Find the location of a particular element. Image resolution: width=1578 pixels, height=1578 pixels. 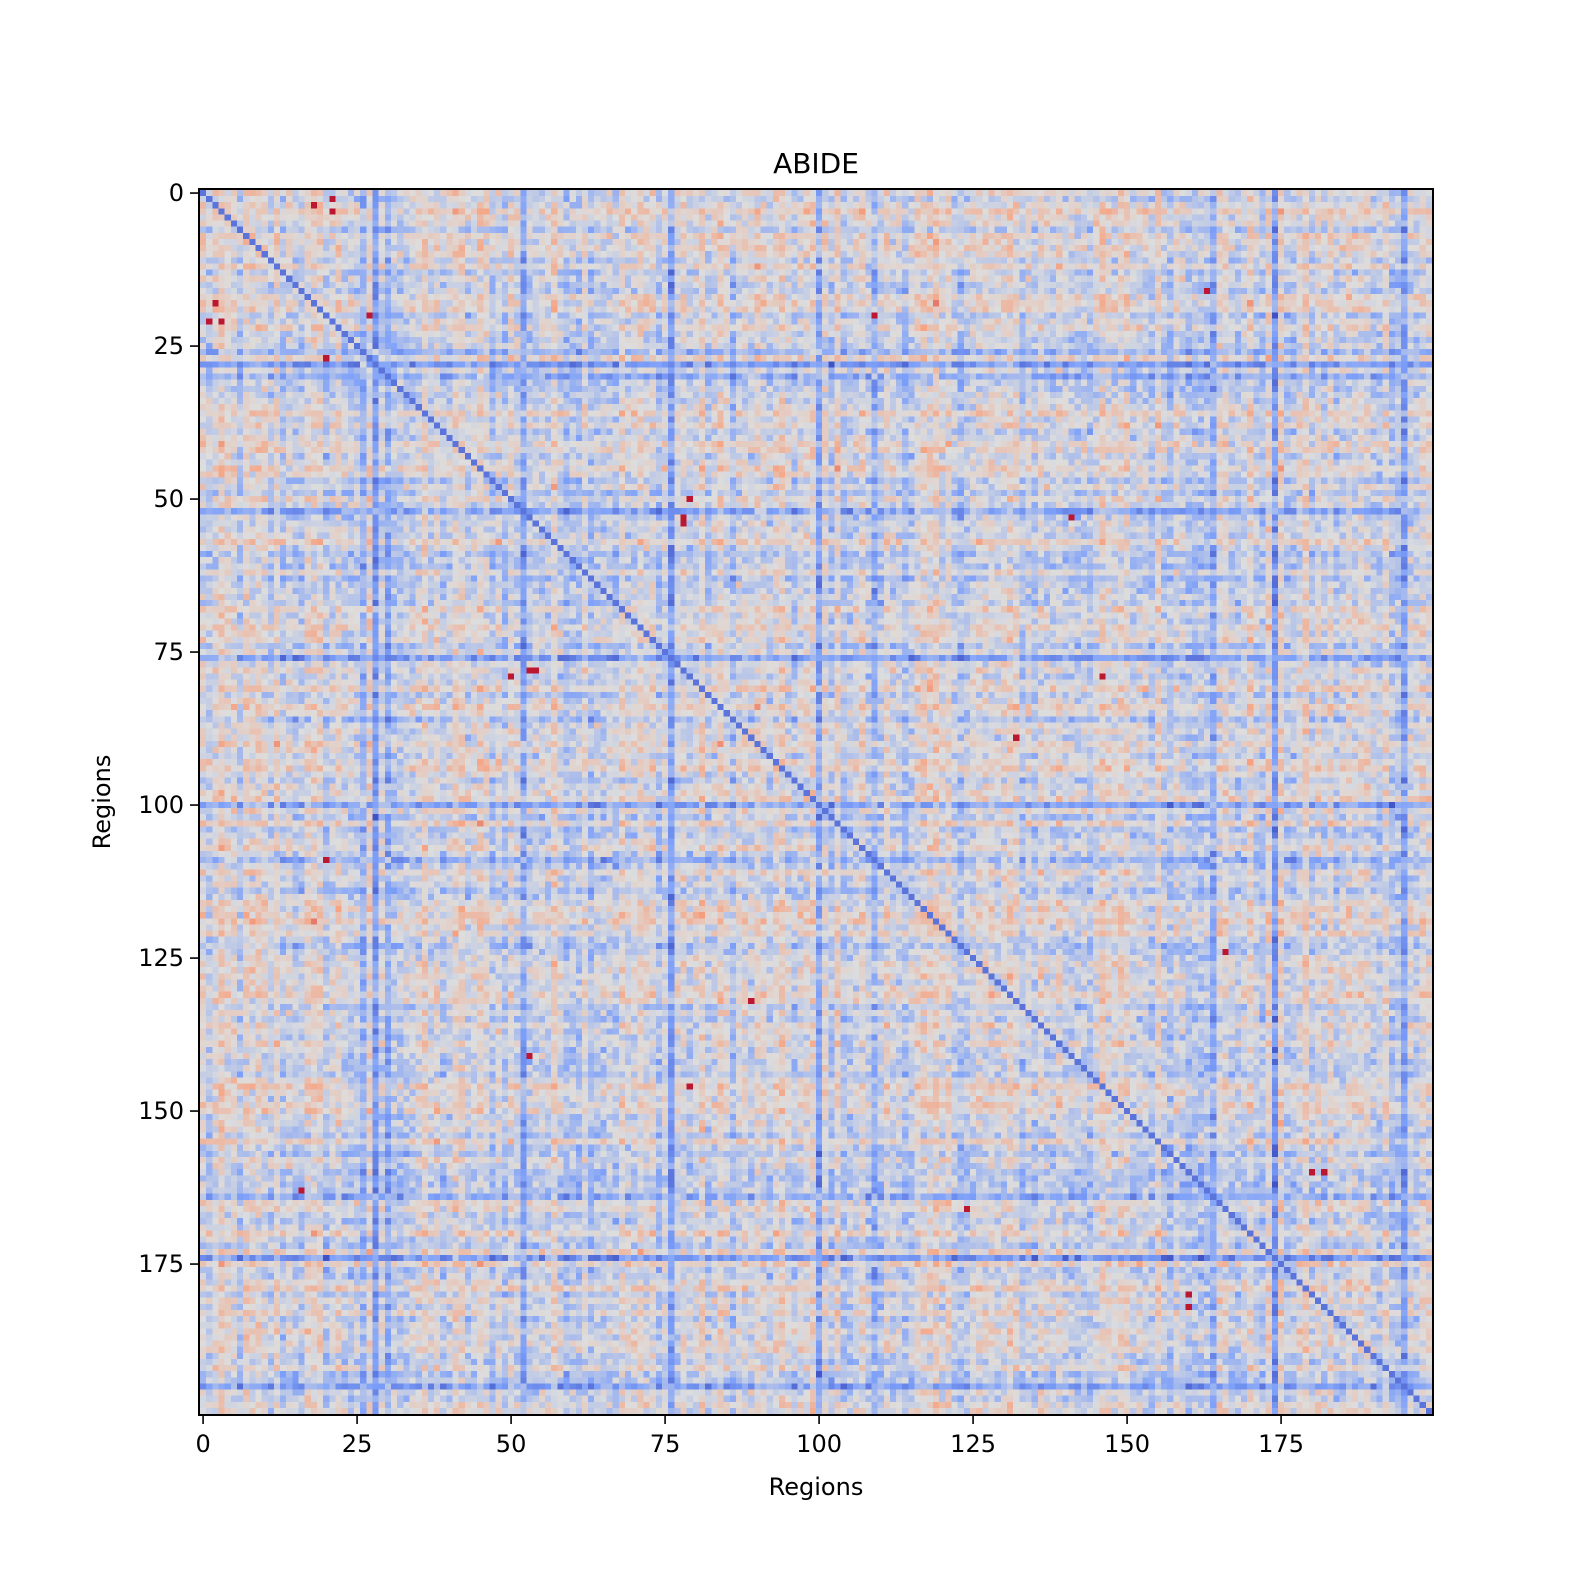

y-axis-label: Regions is located at coordinates (102, 802).